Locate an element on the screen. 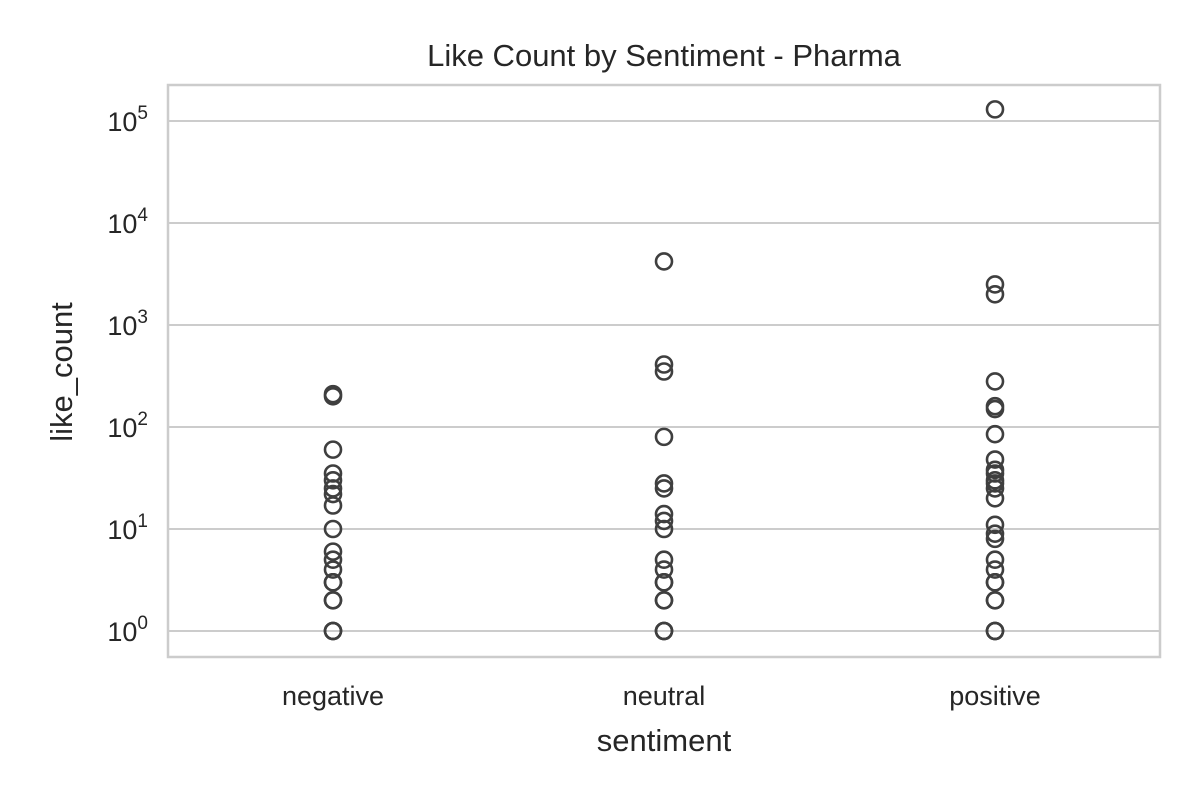 This screenshot has height=800, width=1200. chart-title: Like Count by Sentiment - Pharma is located at coordinates (664, 55).